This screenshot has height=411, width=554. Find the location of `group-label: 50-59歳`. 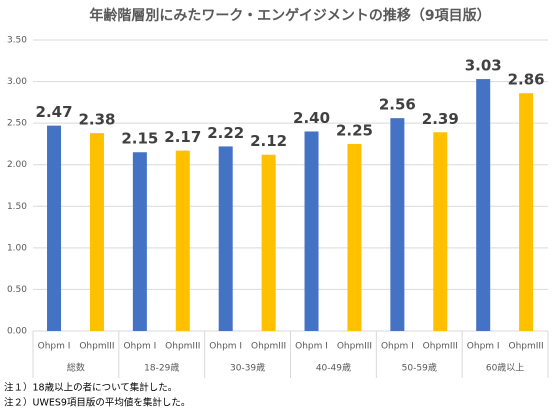

group-label: 50-59歳 is located at coordinates (419, 368).